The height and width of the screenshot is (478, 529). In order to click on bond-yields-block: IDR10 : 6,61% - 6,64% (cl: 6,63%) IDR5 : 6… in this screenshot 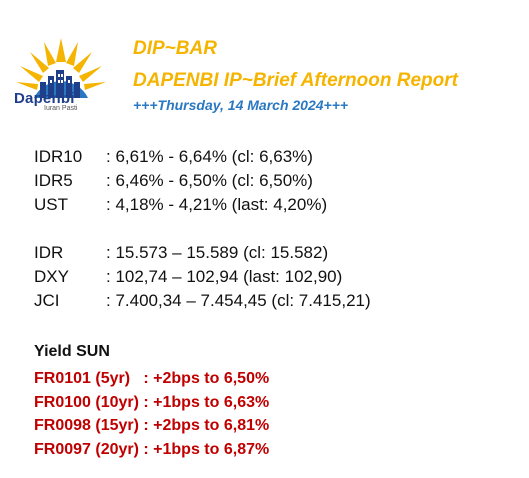, I will do `click(180, 181)`.